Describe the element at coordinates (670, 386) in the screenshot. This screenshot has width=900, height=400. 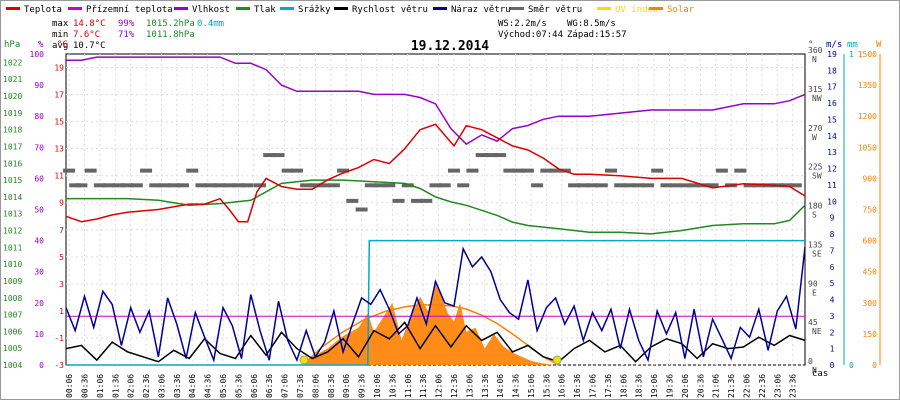
I see `tick-time: 19:36` at that location.